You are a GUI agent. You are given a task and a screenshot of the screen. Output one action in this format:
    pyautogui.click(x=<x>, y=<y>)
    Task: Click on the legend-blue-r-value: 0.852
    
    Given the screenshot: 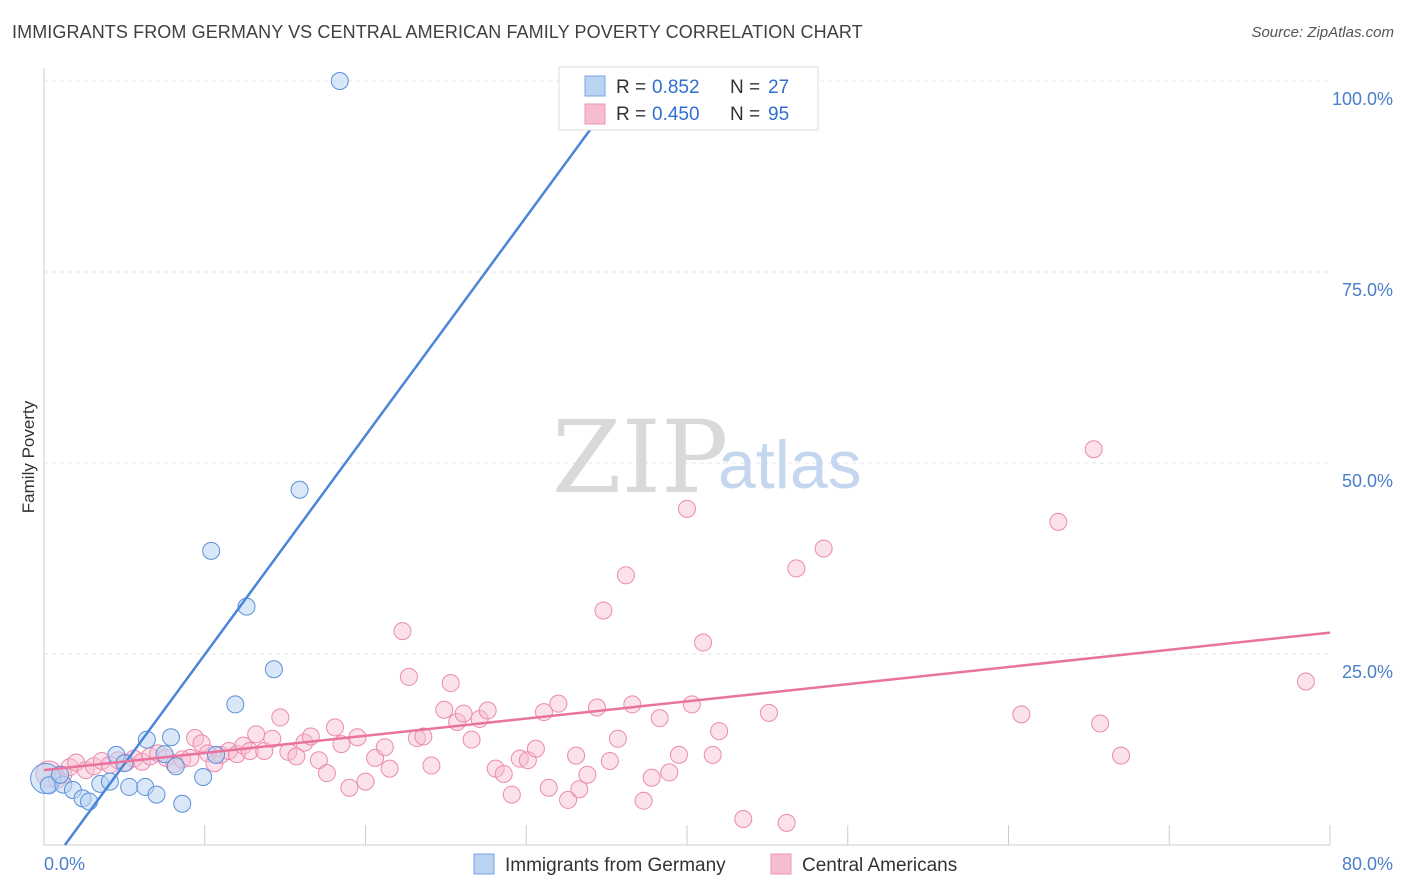 What is the action you would take?
    pyautogui.click(x=676, y=87)
    